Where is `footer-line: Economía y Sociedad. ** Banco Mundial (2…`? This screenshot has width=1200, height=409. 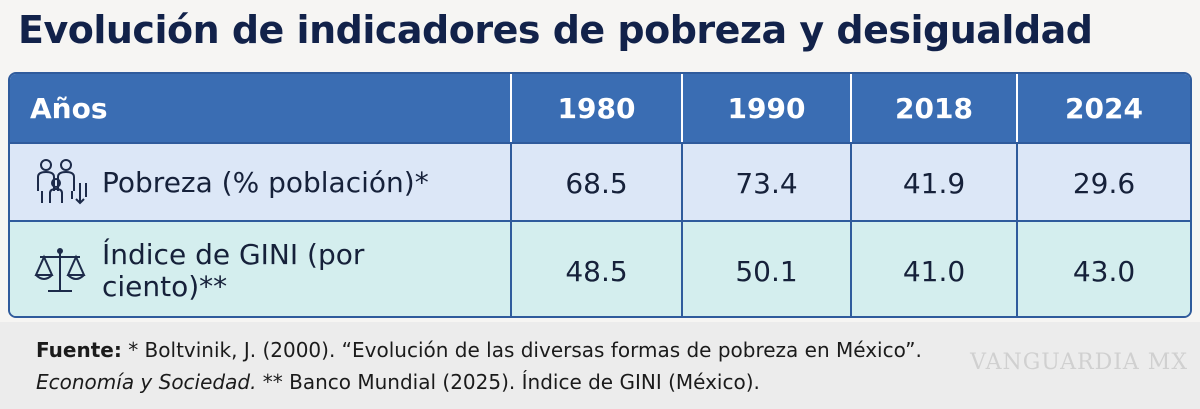
footer-line: Economía y Sociedad. ** Banco Mundial (2… is located at coordinates (398, 382).